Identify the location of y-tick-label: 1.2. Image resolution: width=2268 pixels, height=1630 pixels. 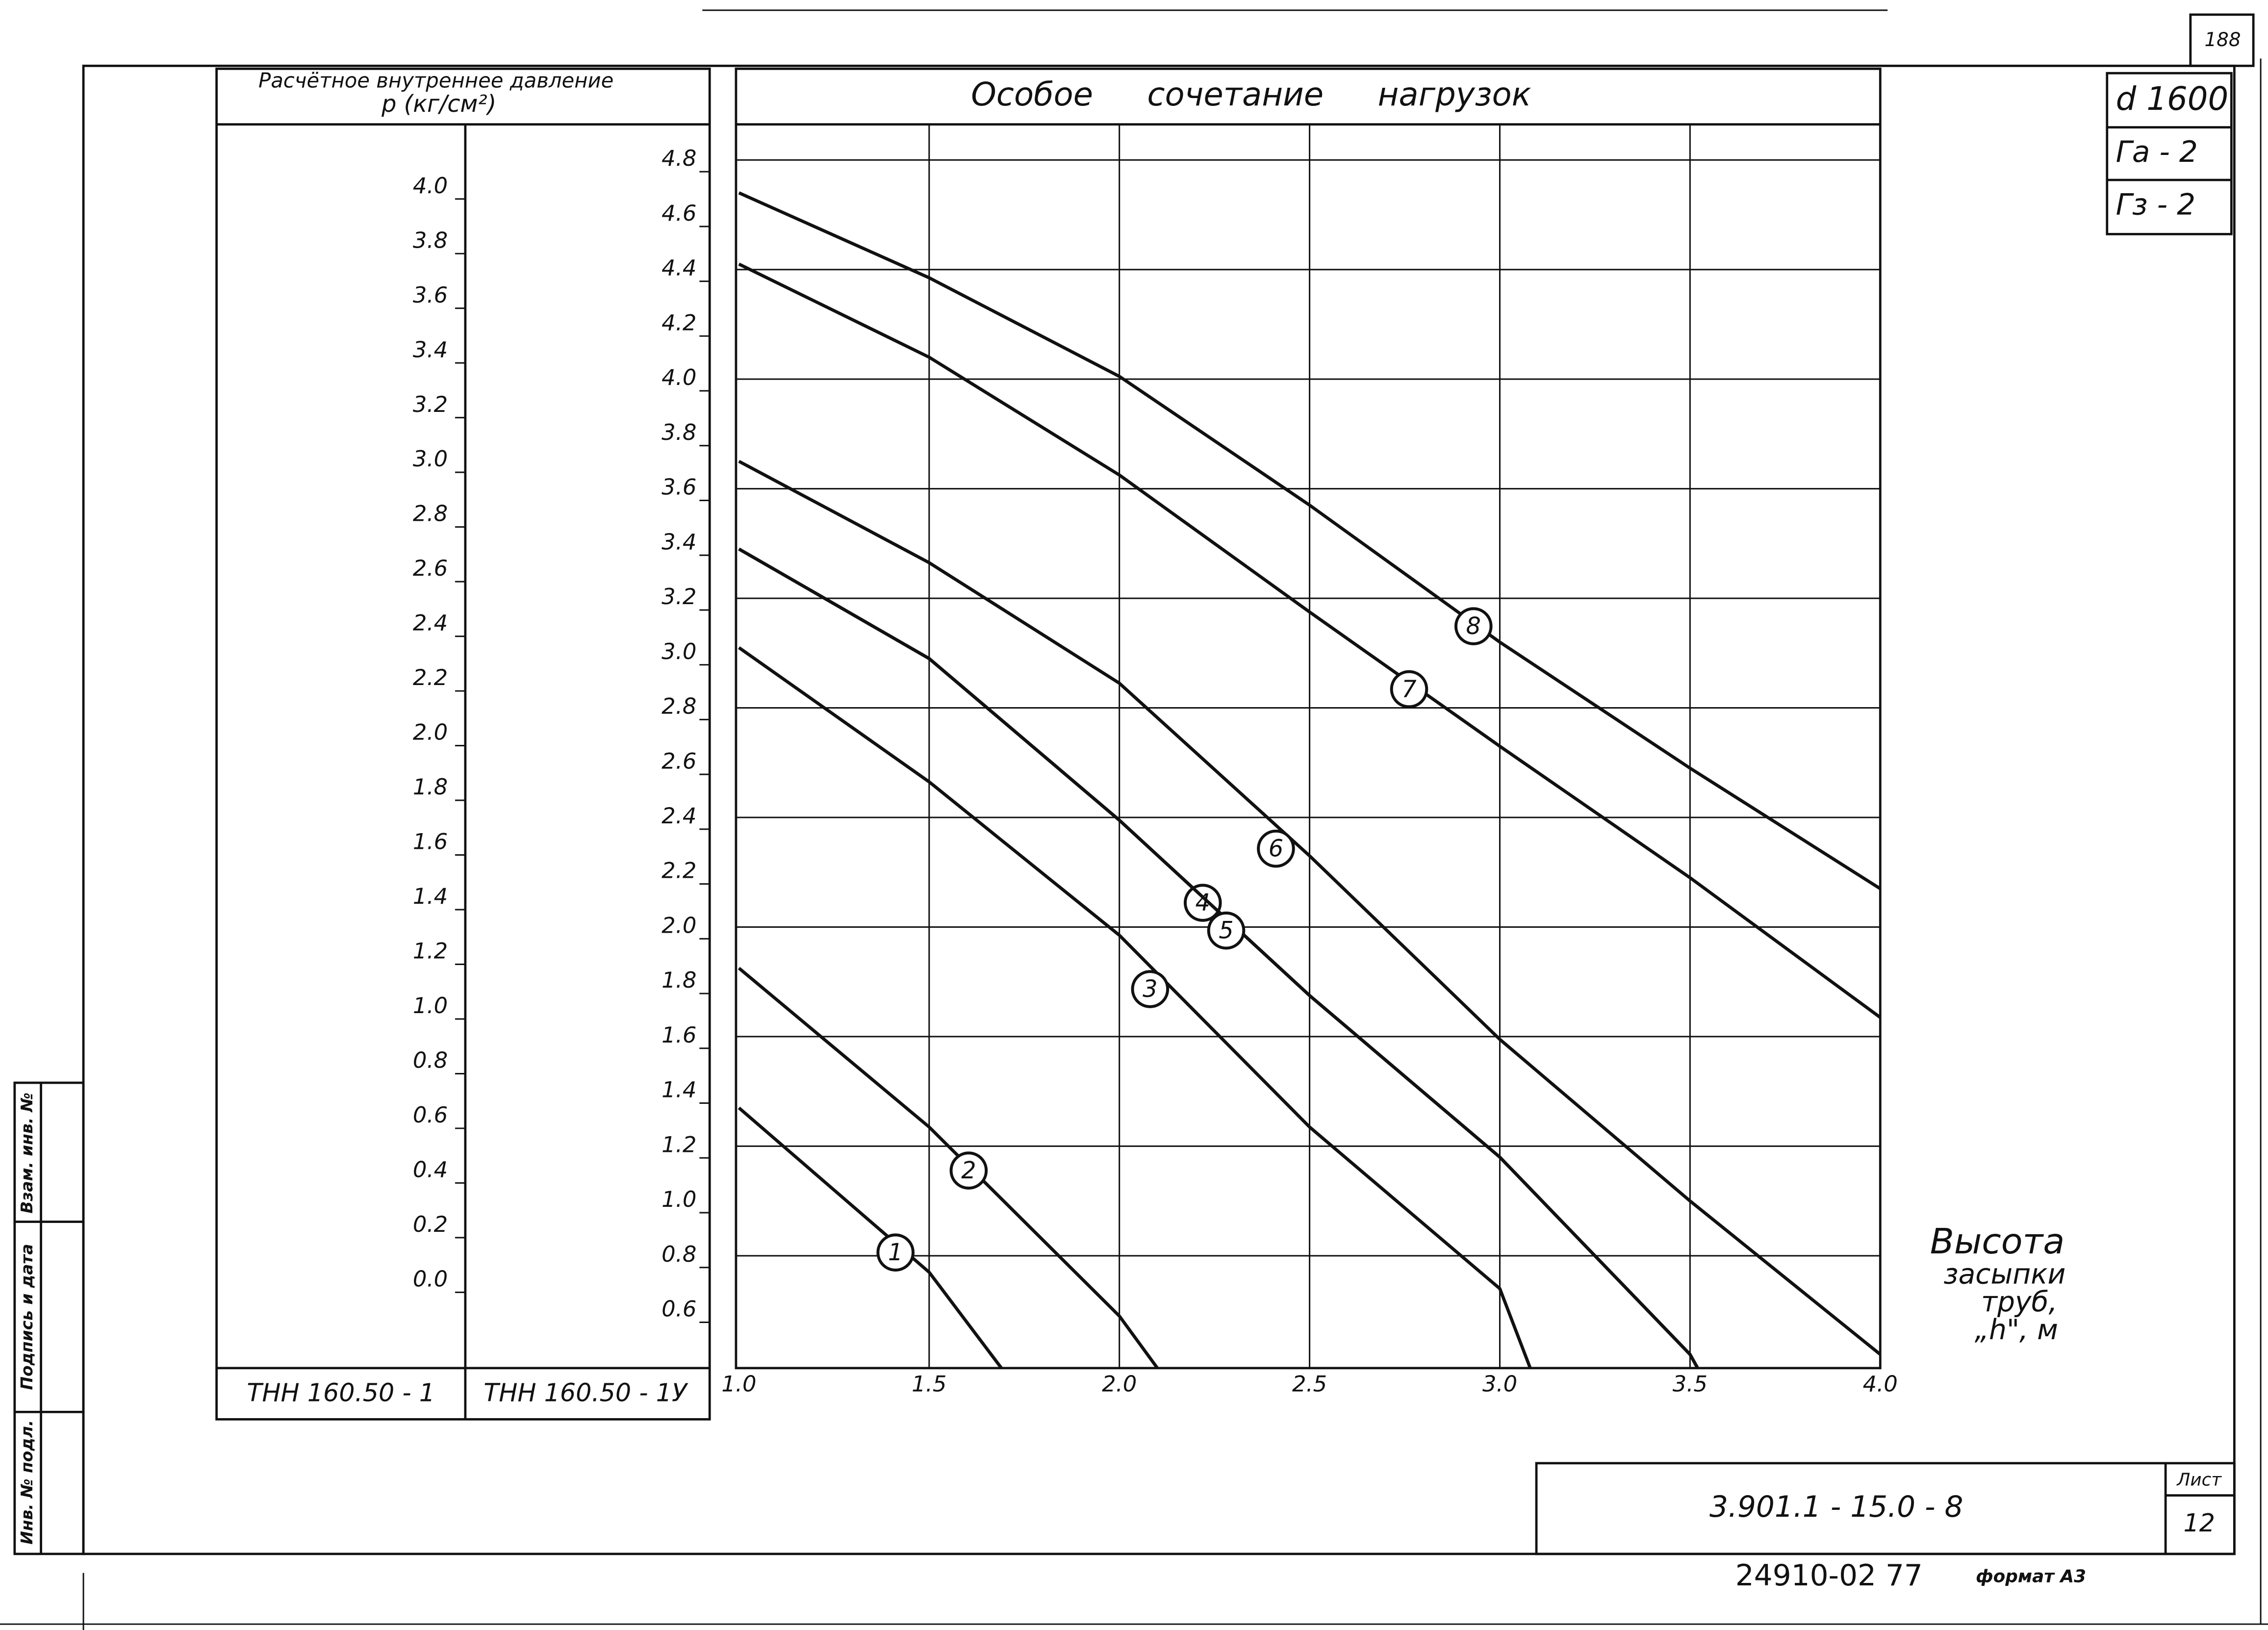
(679, 1144).